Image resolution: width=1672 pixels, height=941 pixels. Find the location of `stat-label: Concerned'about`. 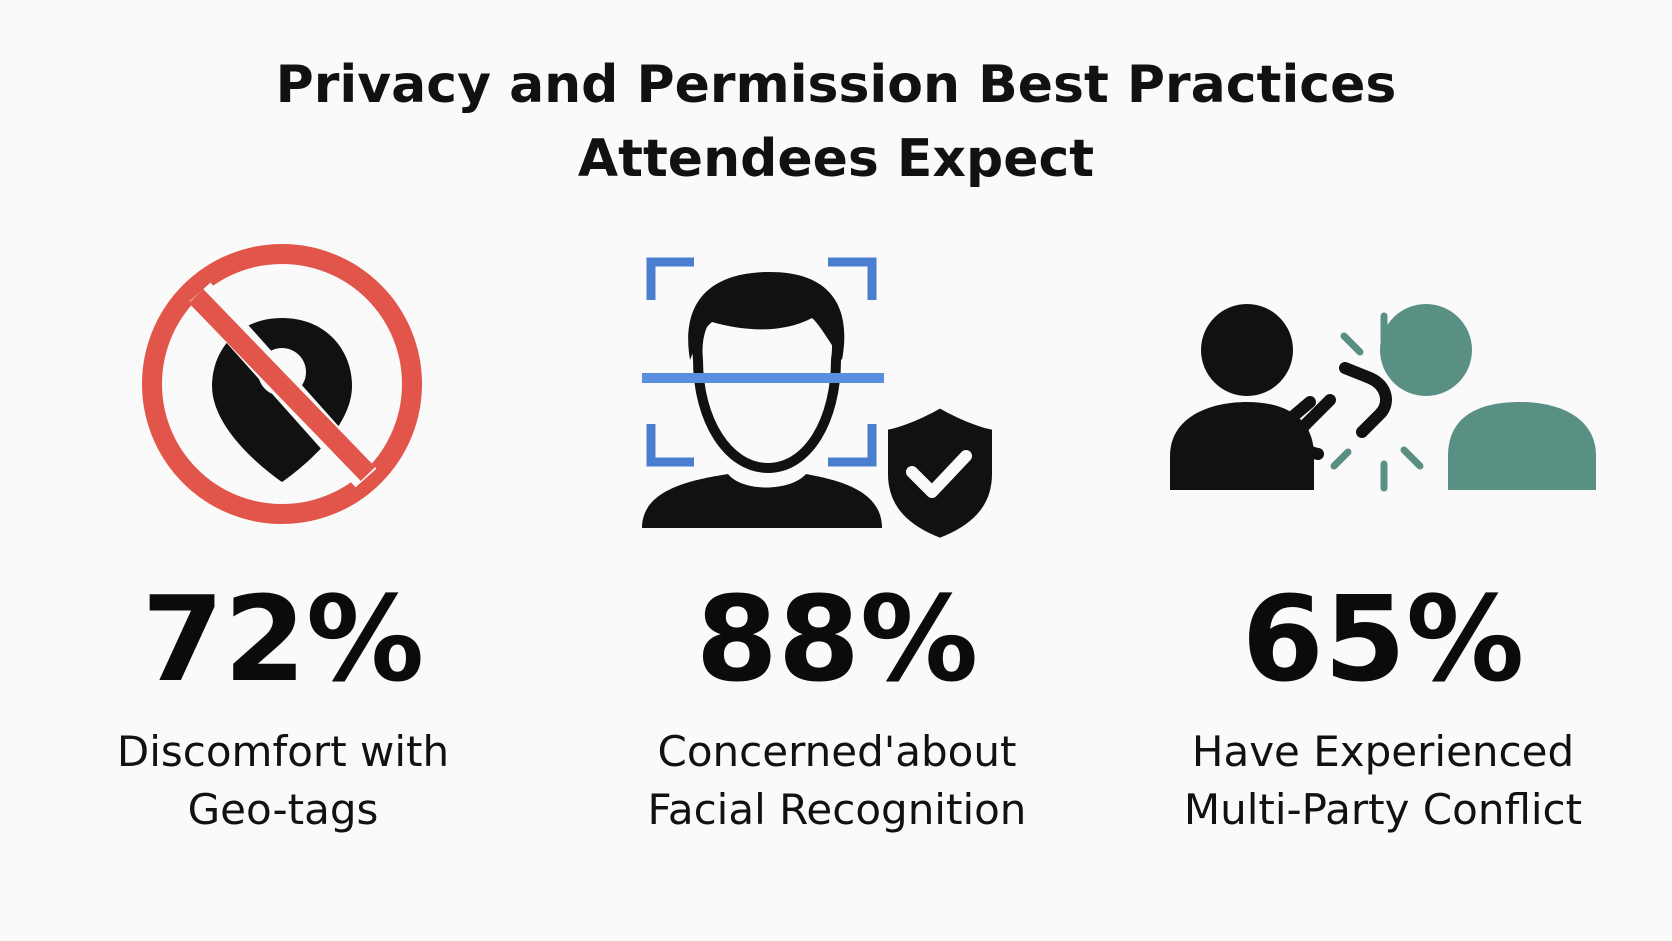

stat-label: Concerned'about is located at coordinates (837, 751).